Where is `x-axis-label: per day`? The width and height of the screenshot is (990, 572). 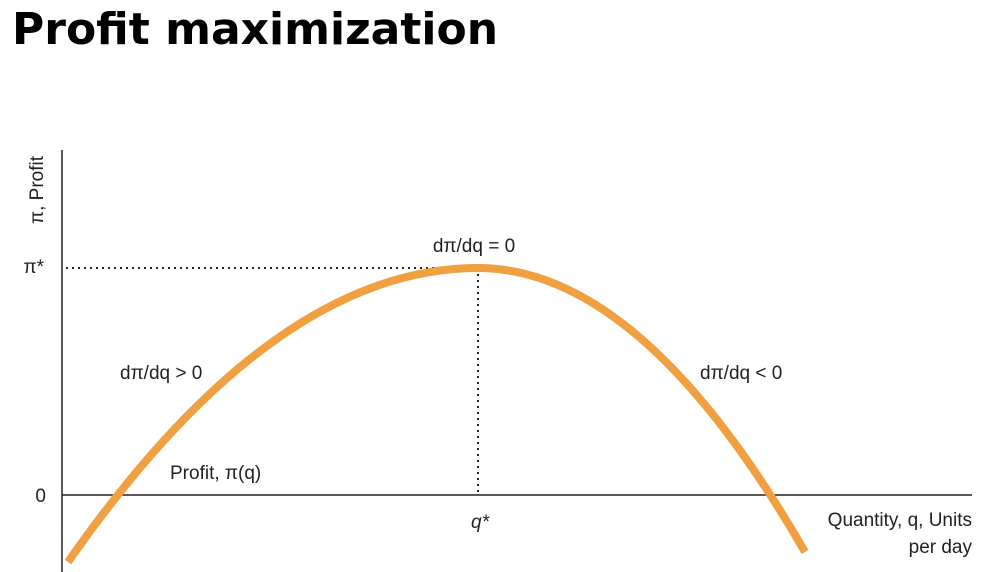
x-axis-label: per day is located at coordinates (941, 547).